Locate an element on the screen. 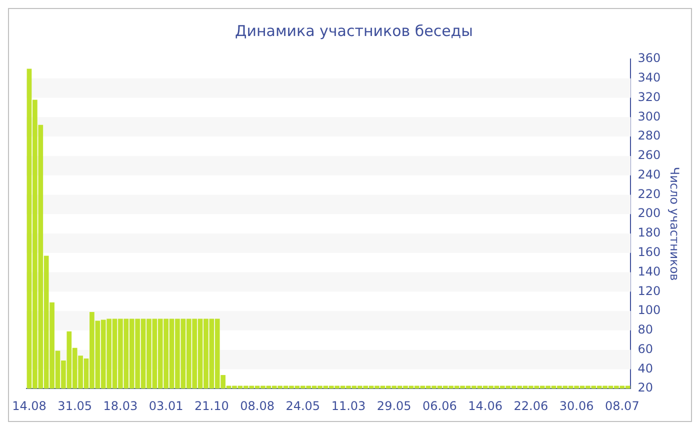 The height and width of the screenshot is (430, 700). x-tick-label: 08.08 is located at coordinates (257, 405).